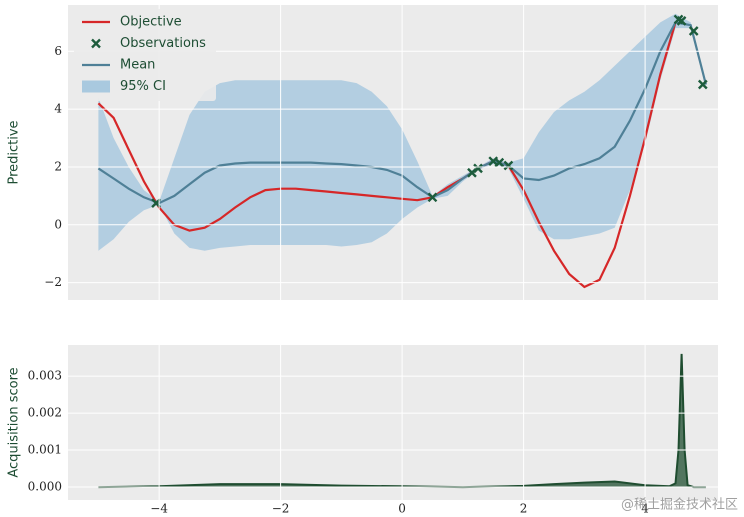 Image resolution: width=744 pixels, height=517 pixels. What do you see at coordinates (45, 450) in the screenshot?
I see `y-tick-label: 0.001` at bounding box center [45, 450].